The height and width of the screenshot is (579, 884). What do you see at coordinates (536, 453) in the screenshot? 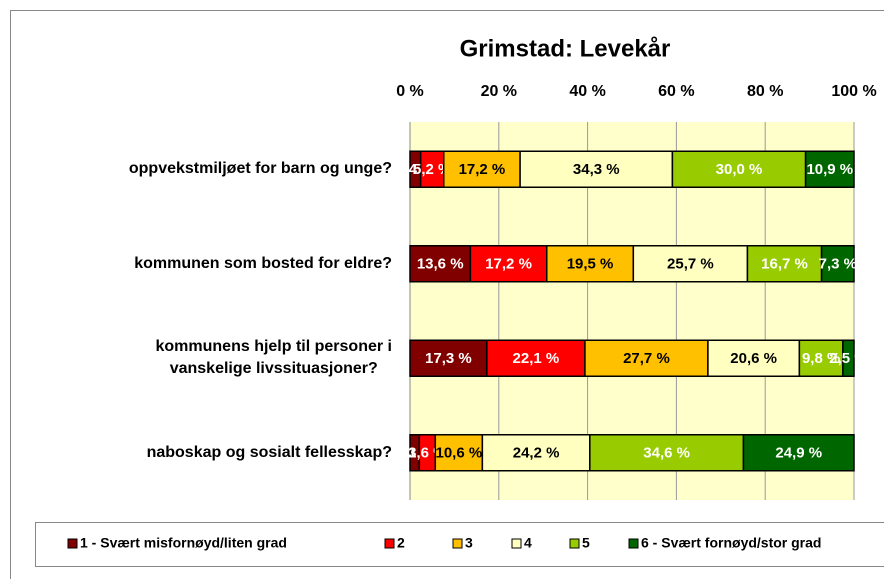
I see `value-label: 24,2 %` at bounding box center [536, 453].